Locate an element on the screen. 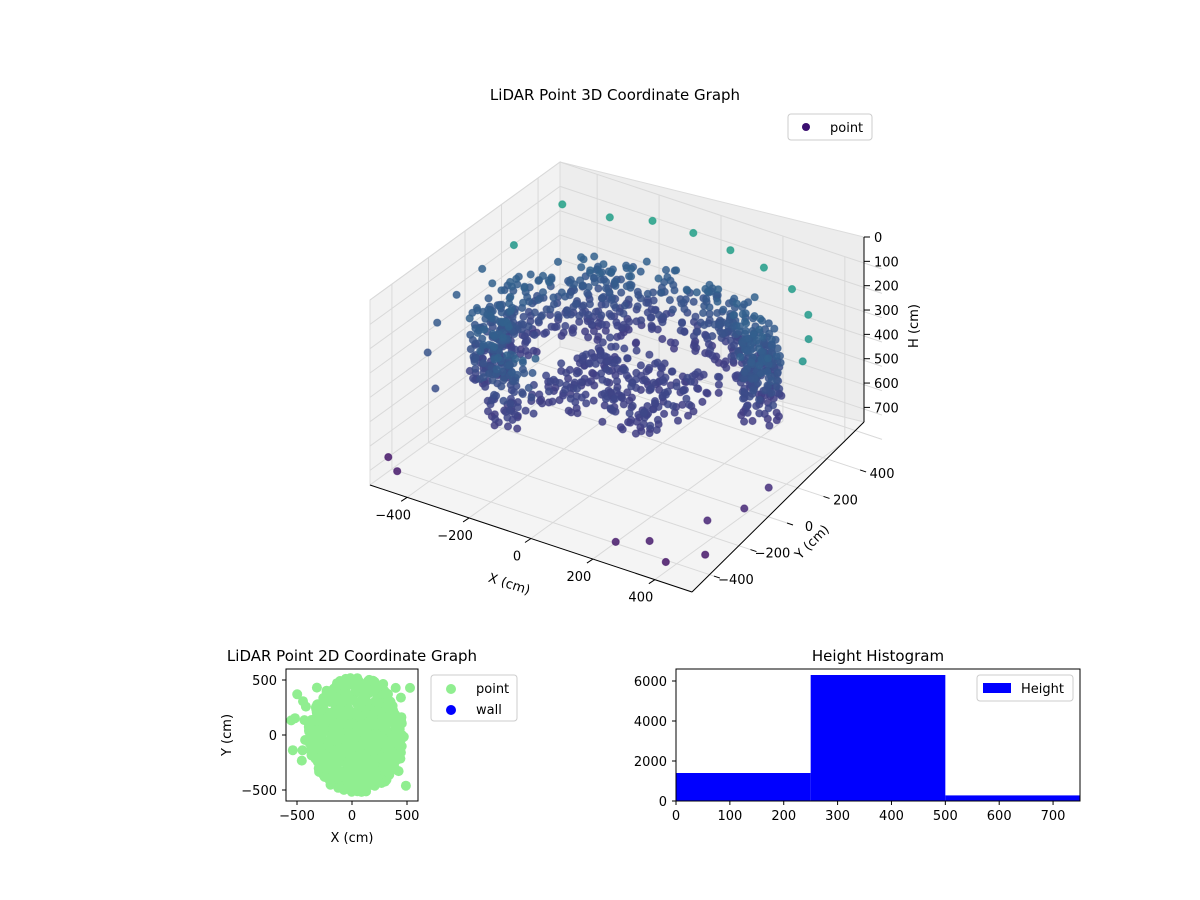 The height and width of the screenshot is (900, 1200). histogram-bar is located at coordinates (878, 738).